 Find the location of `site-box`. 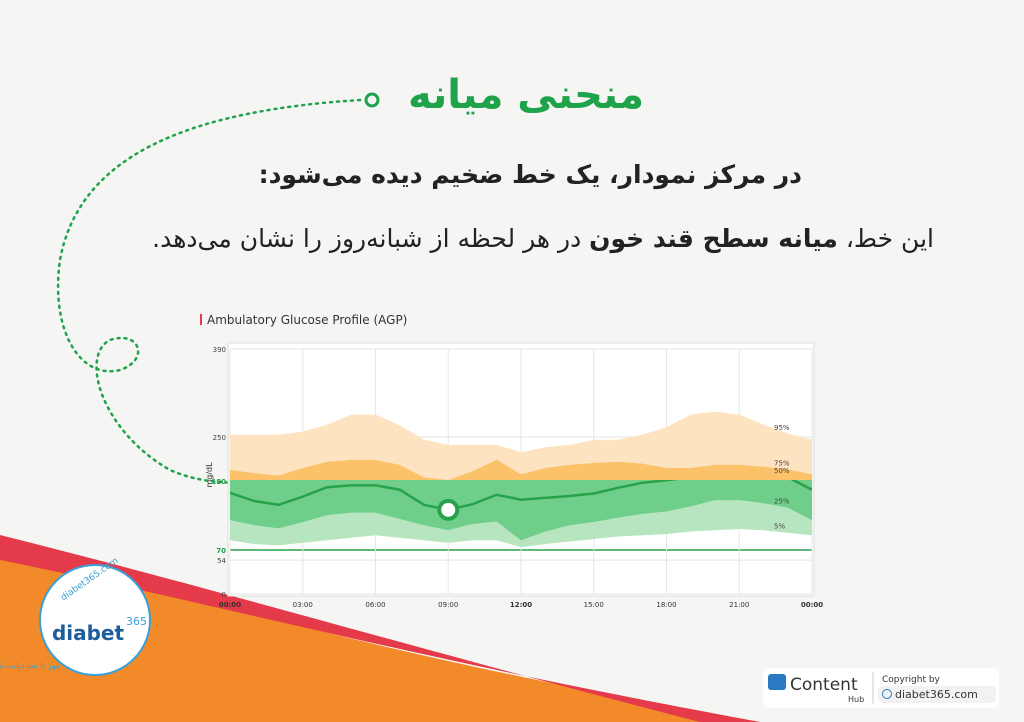

site-box is located at coordinates (937, 694).